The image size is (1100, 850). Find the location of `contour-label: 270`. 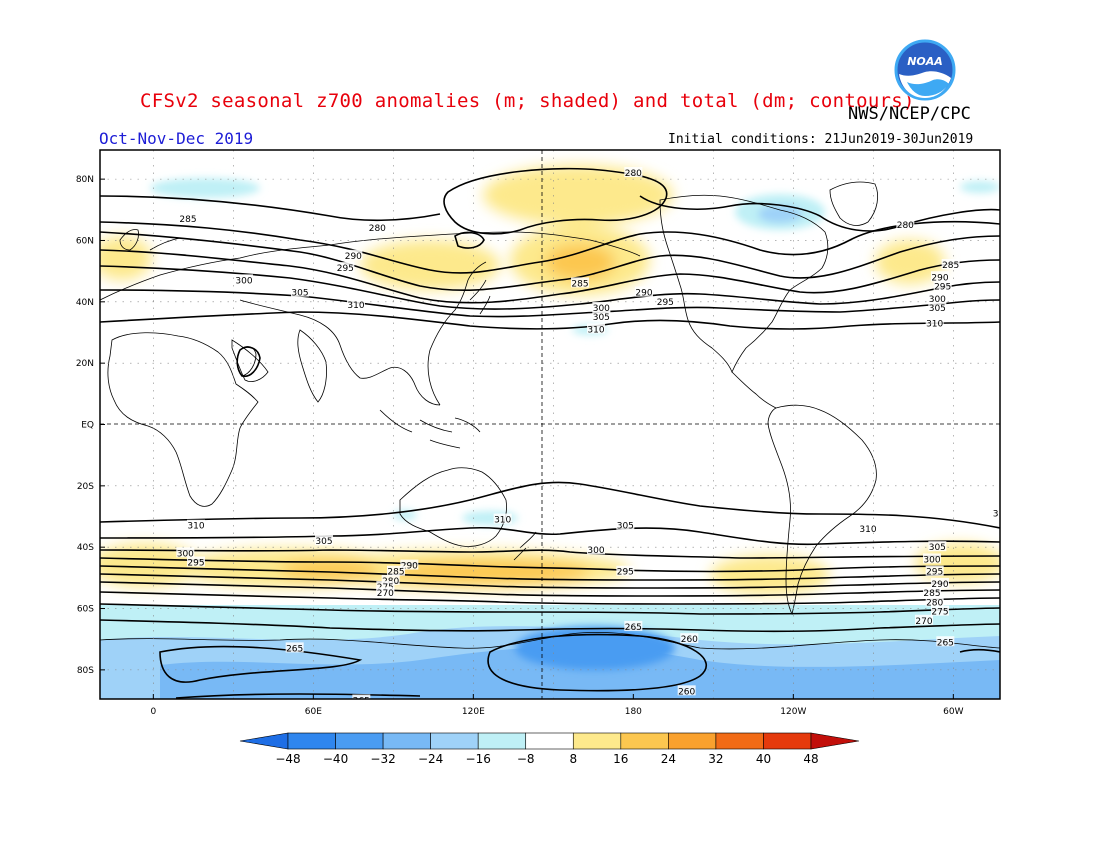

contour-label: 270 is located at coordinates (923, 622).